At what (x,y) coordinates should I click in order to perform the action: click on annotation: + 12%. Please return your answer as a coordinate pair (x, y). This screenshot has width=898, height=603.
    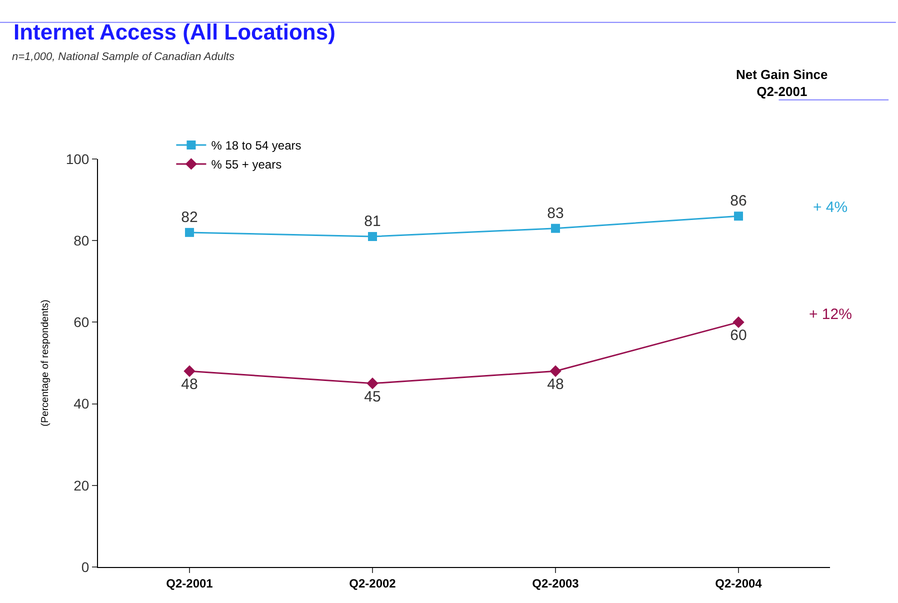
    Looking at the image, I should click on (830, 314).